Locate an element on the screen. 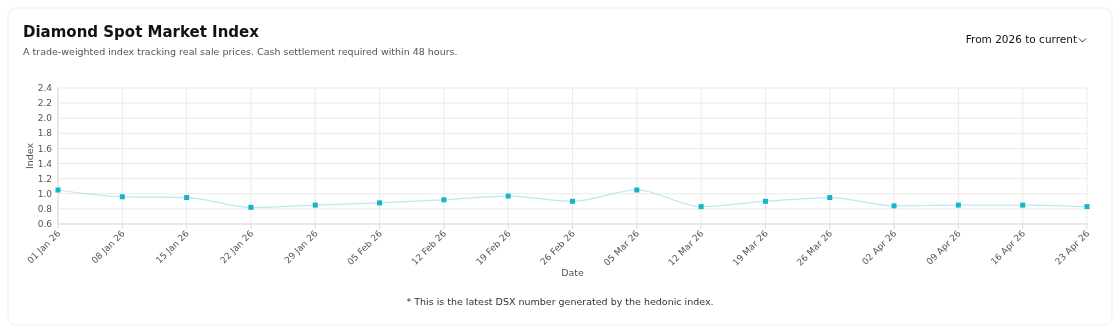 The height and width of the screenshot is (333, 1120). chart-title: Diamond Spot Market Index is located at coordinates (141, 32).